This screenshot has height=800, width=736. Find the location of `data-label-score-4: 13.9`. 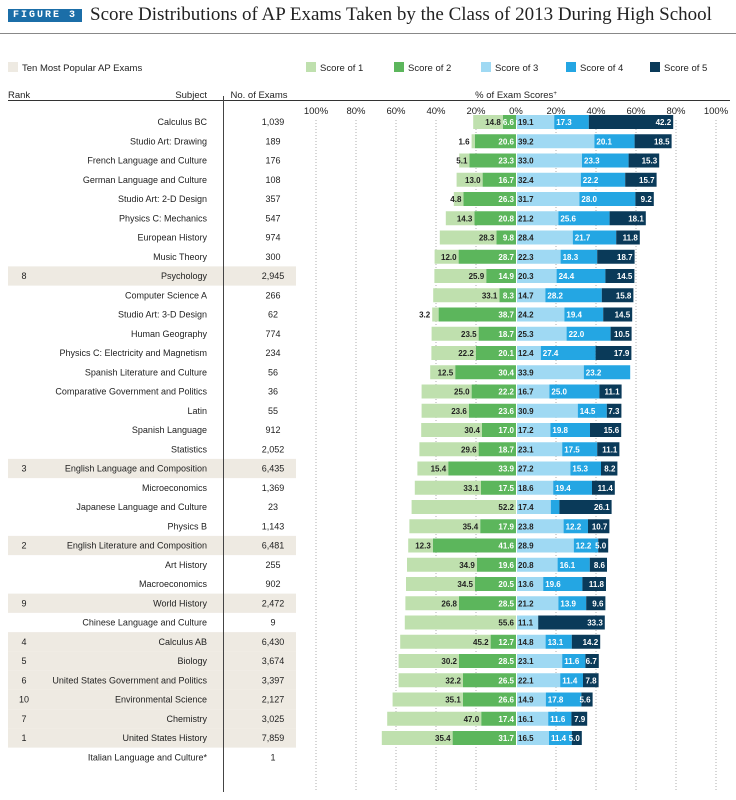

data-label-score-4: 13.9 is located at coordinates (568, 603).